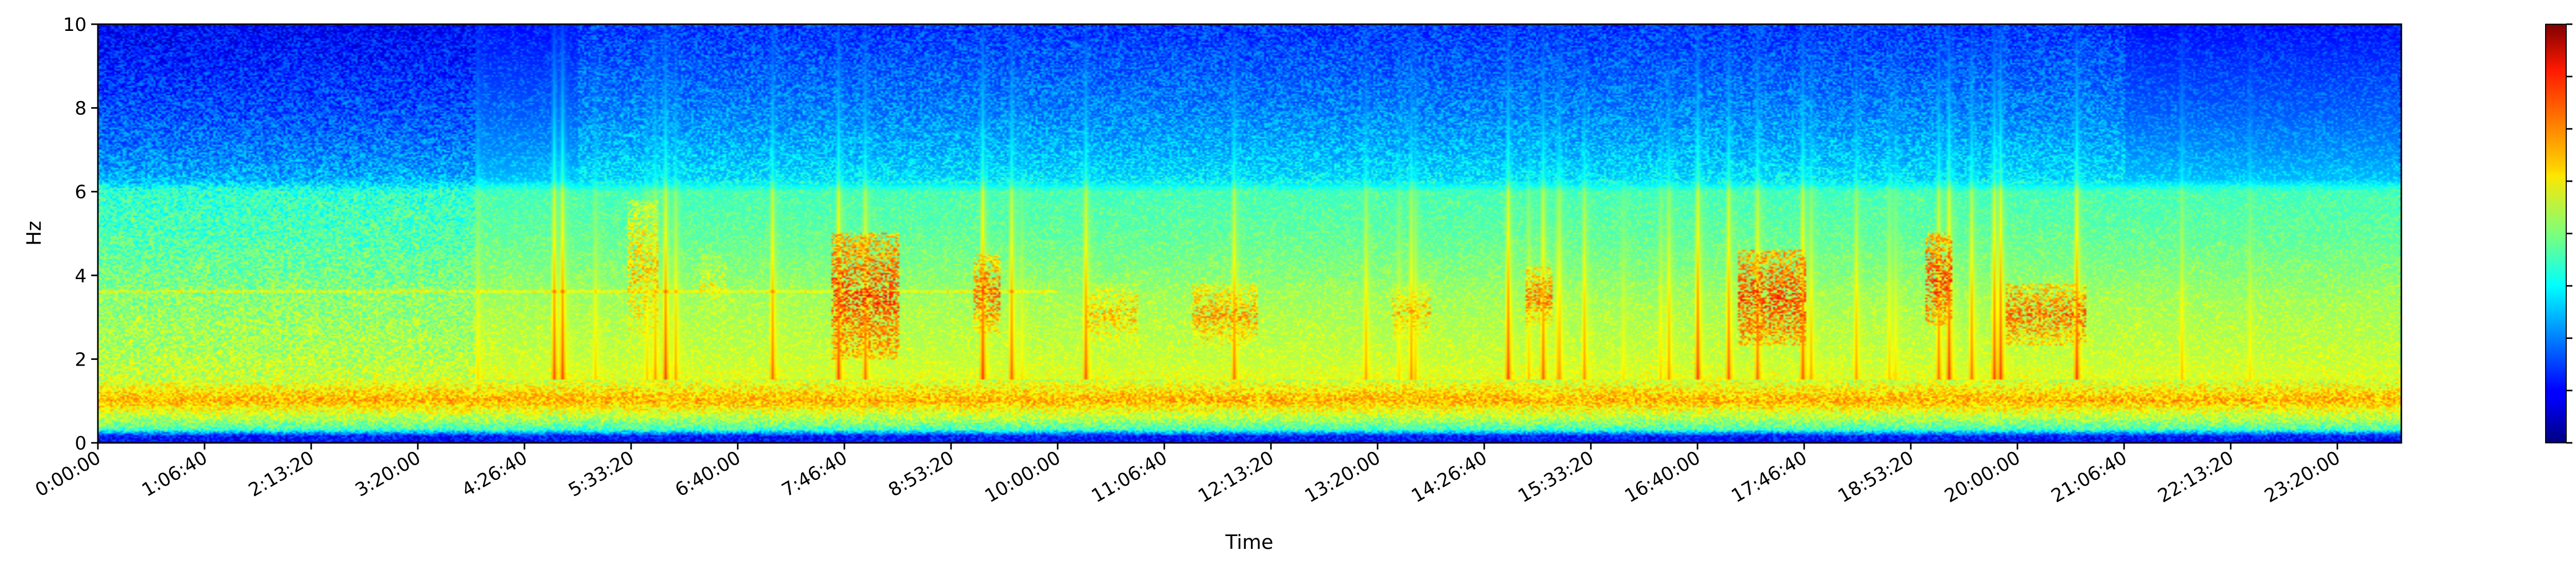 The width and height of the screenshot is (2576, 569). I want to click on x-tick-label: 14:26:40, so click(1449, 477).